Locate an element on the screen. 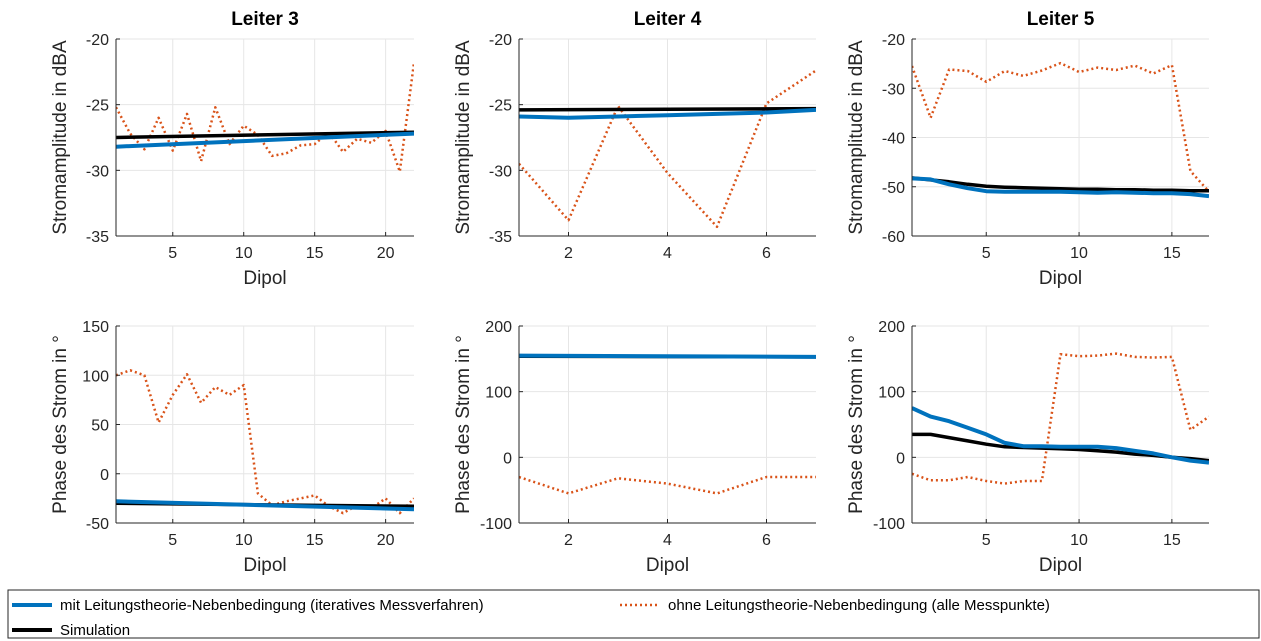  subplot-5: 2 4 6 -100 0 100 200 Dipol Phase des Strom in ° is located at coordinates (634, 447).